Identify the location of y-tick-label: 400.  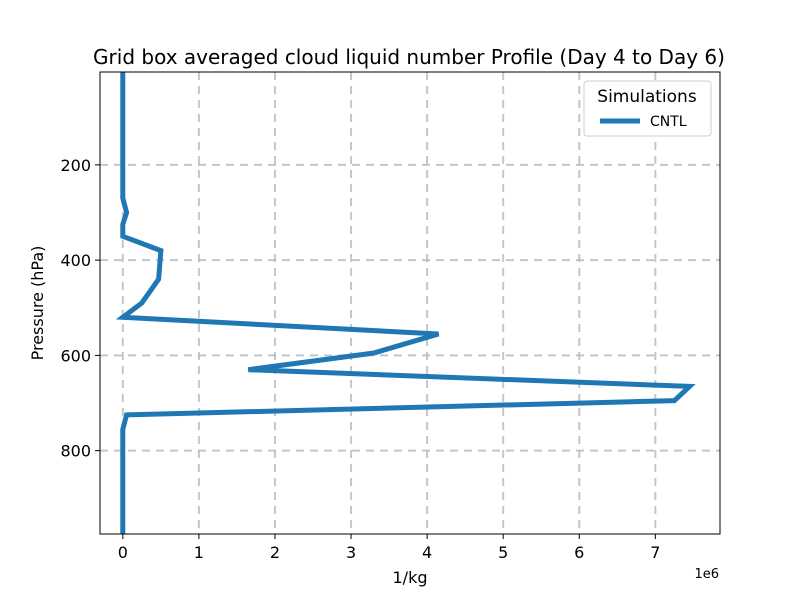
(75, 260).